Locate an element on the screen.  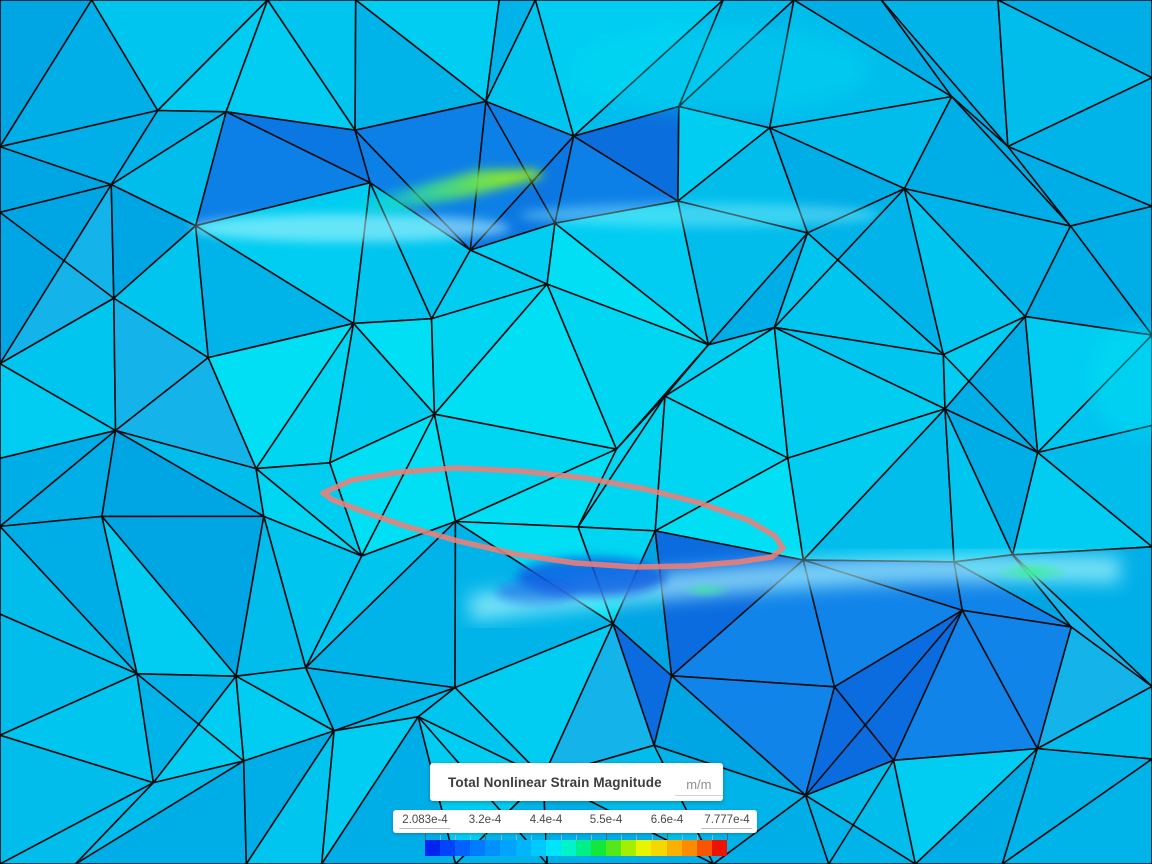
scale-min-field: 2.083e-4 is located at coordinates (425, 821).